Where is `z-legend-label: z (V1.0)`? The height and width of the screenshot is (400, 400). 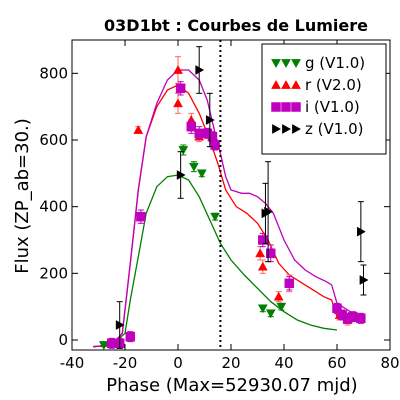
z-legend-label: z (V1.0) is located at coordinates (334, 129).